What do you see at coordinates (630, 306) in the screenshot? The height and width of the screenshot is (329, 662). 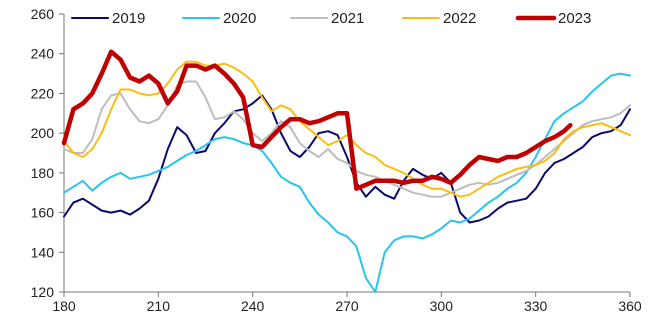 I see `x-tick-label: 360` at bounding box center [630, 306].